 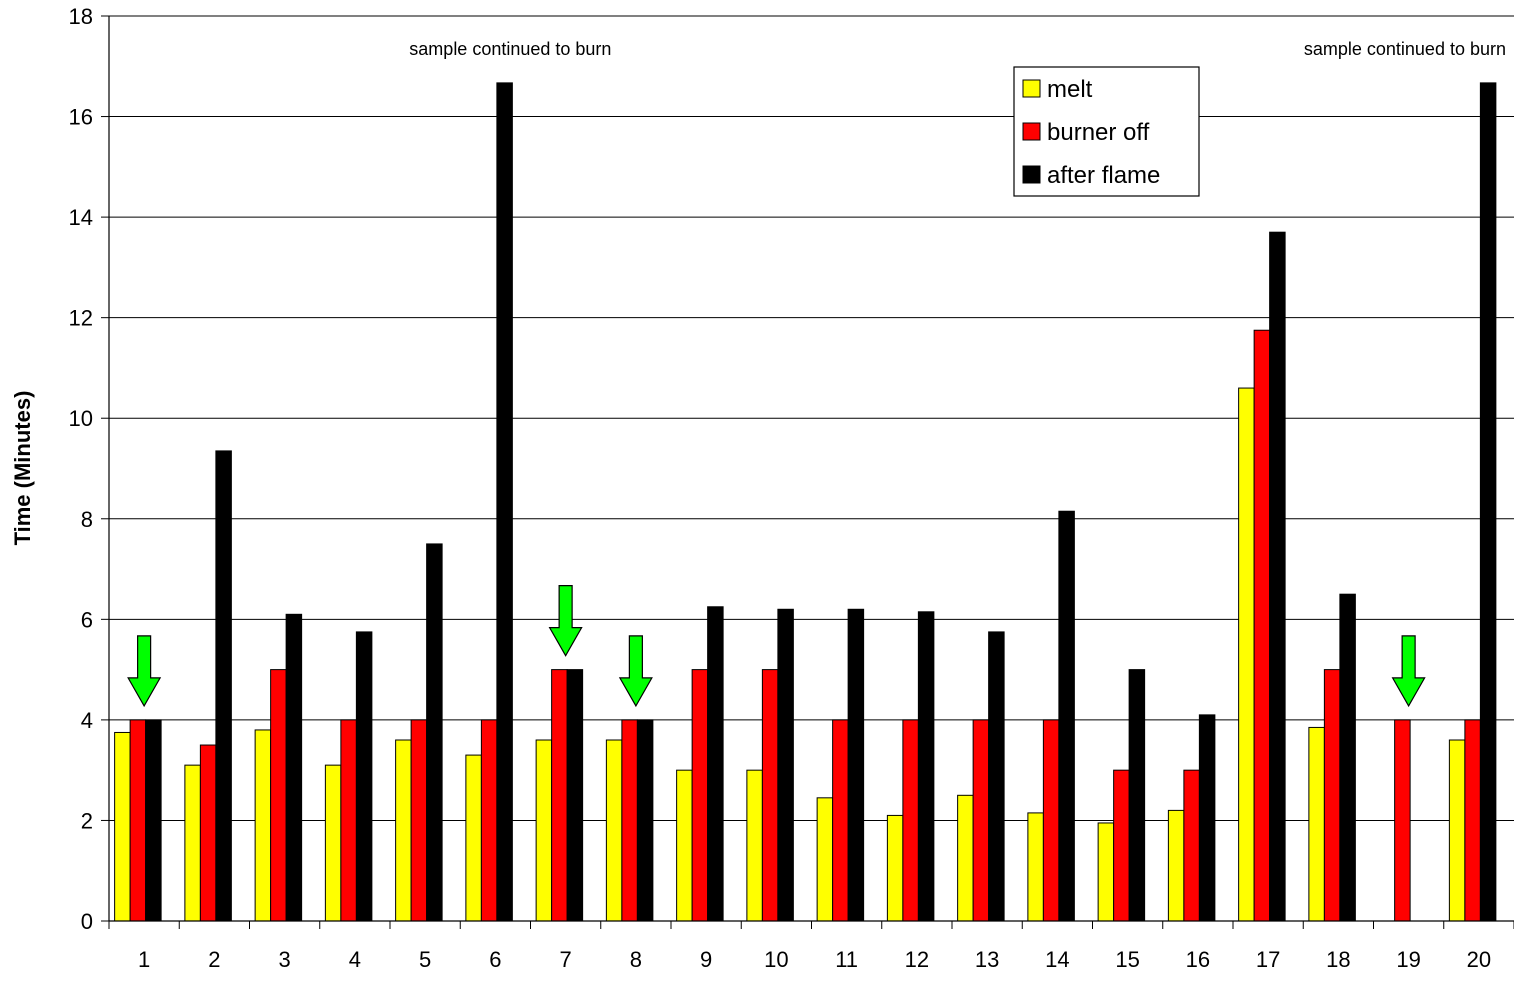 I want to click on x-tick-label: 17, so click(x=1268, y=959).